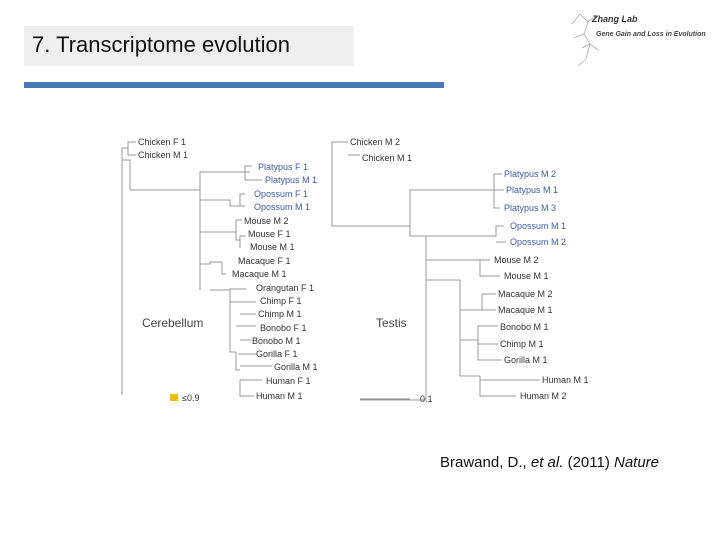  Describe the element at coordinates (162, 142) in the screenshot. I see `cerebellum-leaf: Chicken F 1` at that location.